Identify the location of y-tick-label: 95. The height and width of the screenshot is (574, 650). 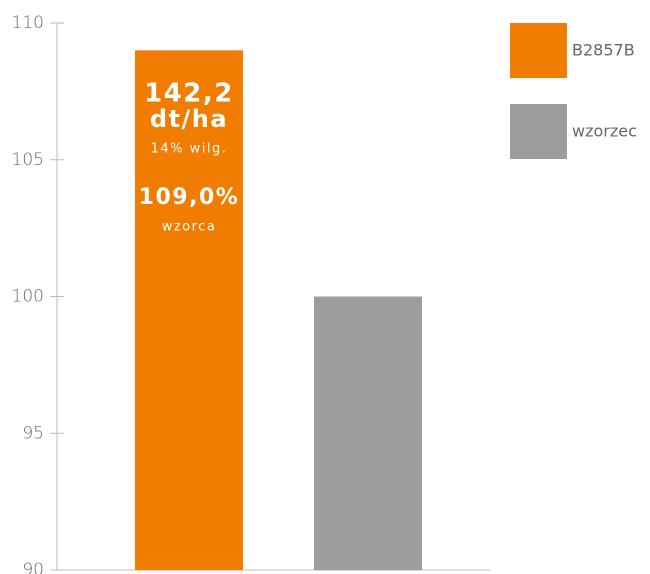
(33, 433).